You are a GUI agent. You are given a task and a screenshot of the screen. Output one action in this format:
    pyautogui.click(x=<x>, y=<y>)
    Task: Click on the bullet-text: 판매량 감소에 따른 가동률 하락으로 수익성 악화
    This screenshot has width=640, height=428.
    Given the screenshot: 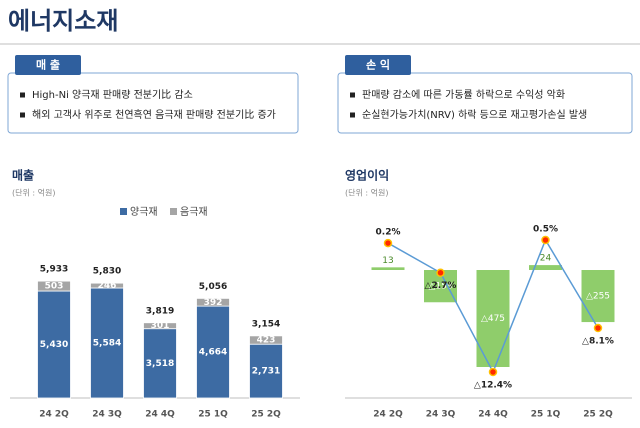 What is the action you would take?
    pyautogui.click(x=463, y=94)
    